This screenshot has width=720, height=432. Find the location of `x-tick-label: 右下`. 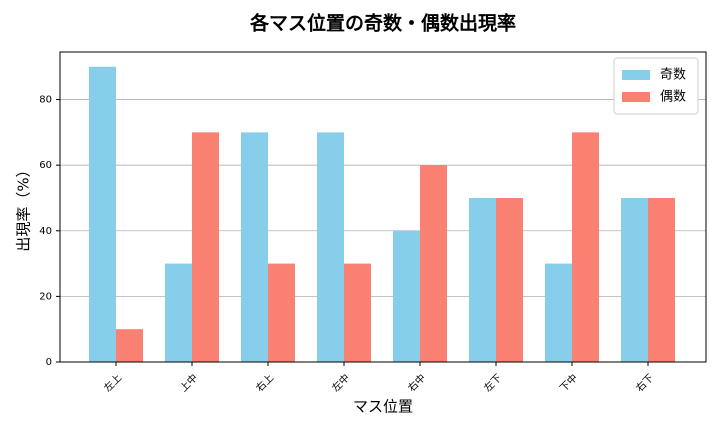

x-tick-label: 右下 is located at coordinates (644, 382).